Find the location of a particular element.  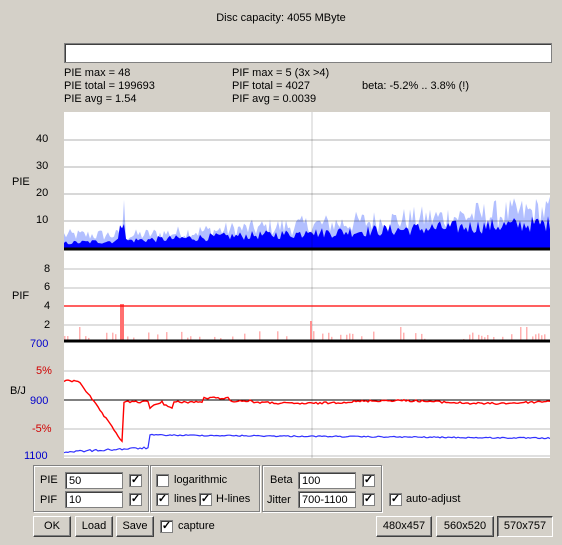

load-button: Load is located at coordinates (94, 526).